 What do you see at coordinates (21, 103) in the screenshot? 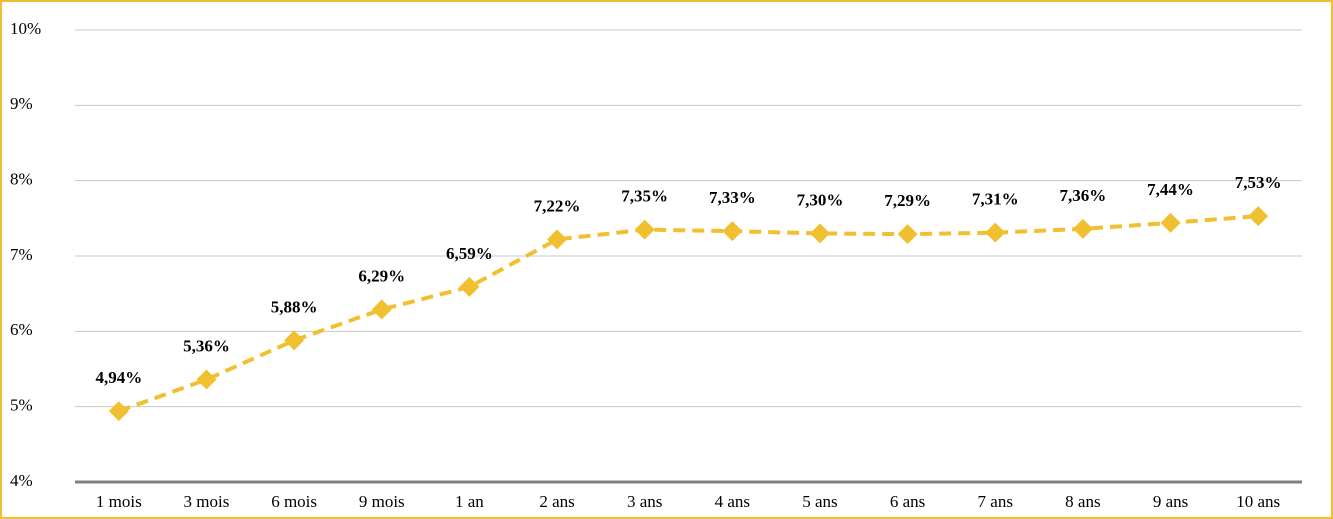
I see `y-tick-label: 9%` at bounding box center [21, 103].